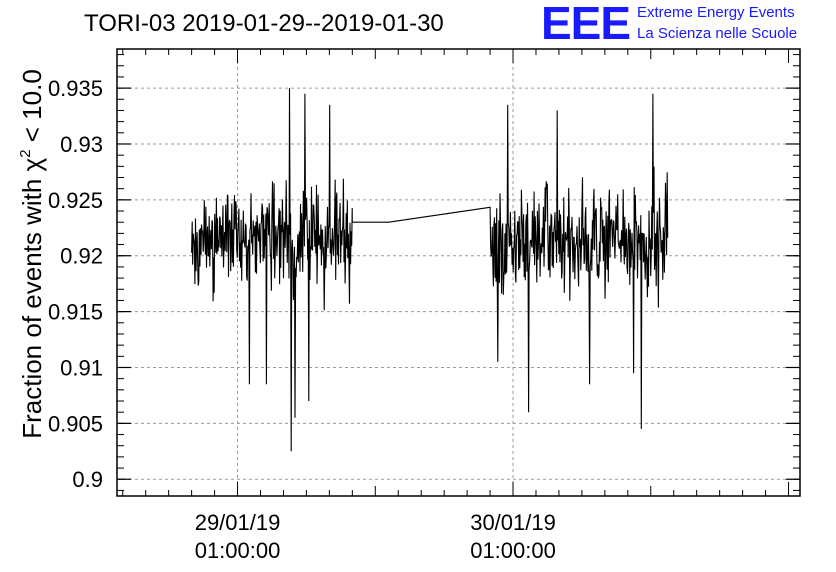 This screenshot has height=572, width=836. I want to click on y-axis-title: Fraction of events with χ2 < 10.0, so click(32, 254).